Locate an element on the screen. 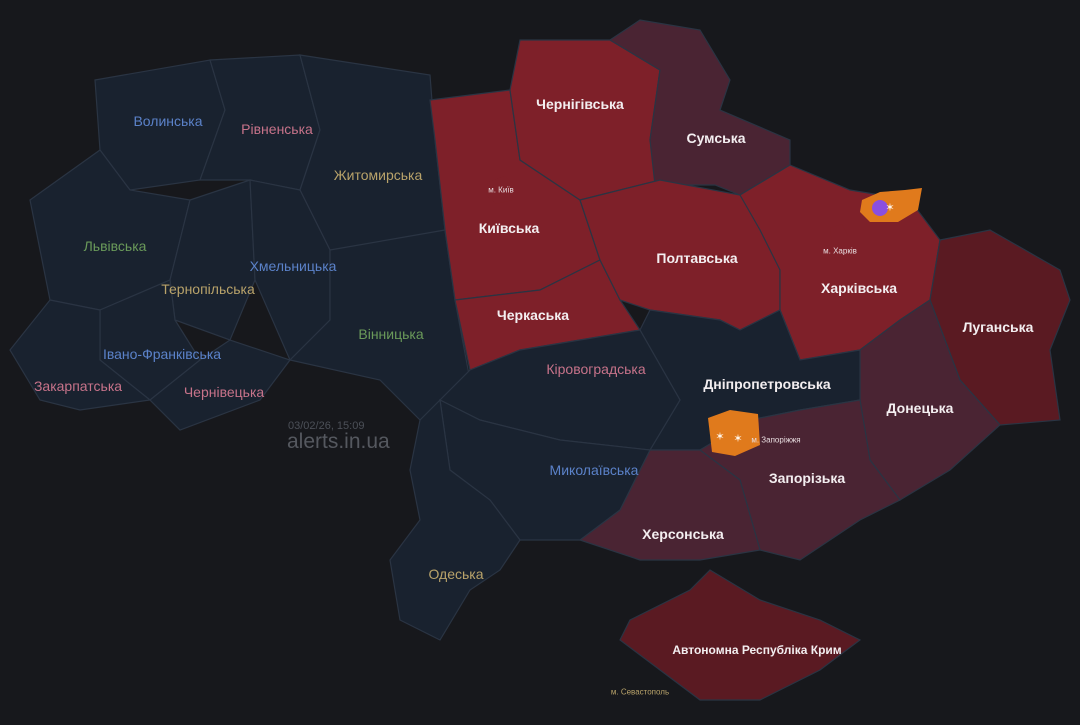 The height and width of the screenshot is (725, 1080). region-label-volynska: Волинська is located at coordinates (168, 121).